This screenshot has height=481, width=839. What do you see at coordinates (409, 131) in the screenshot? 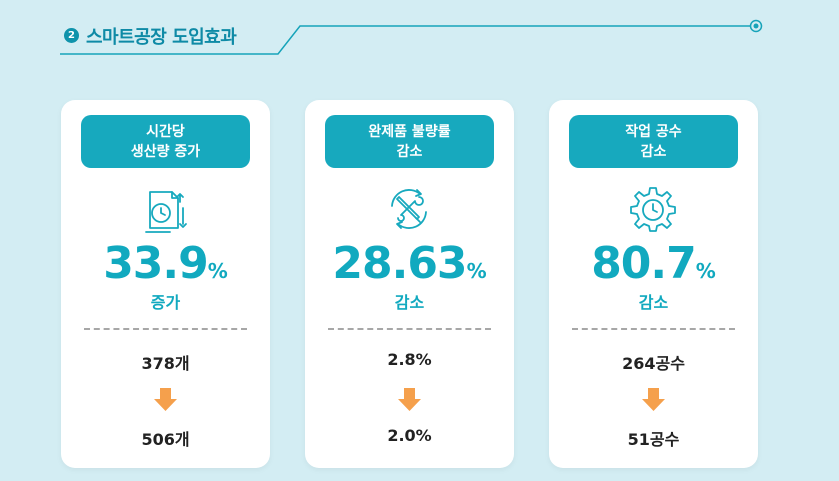
I see `card-label-line1: 완제품 불량률` at bounding box center [409, 131].